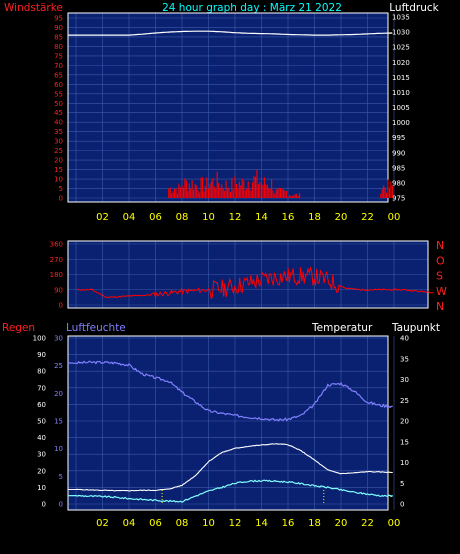 This screenshot has width=460, height=554. What do you see at coordinates (404, 442) in the screenshot?
I see `temperature-tick-label: 15` at bounding box center [404, 442].